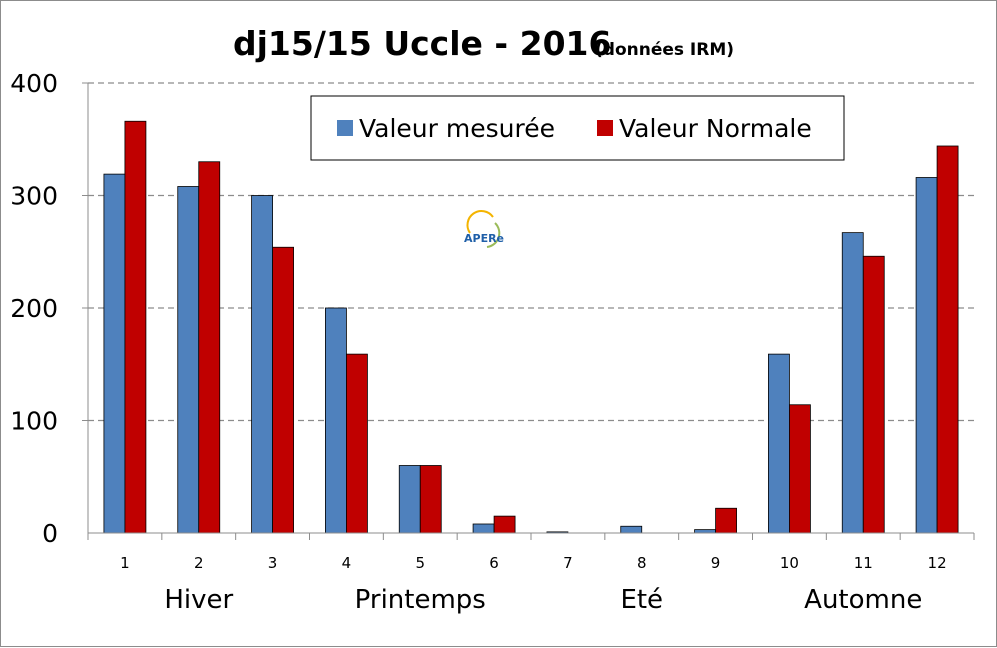 The height and width of the screenshot is (648, 997). What do you see at coordinates (199, 563) in the screenshot?
I see `x-tick-label-2: 2` at bounding box center [199, 563].